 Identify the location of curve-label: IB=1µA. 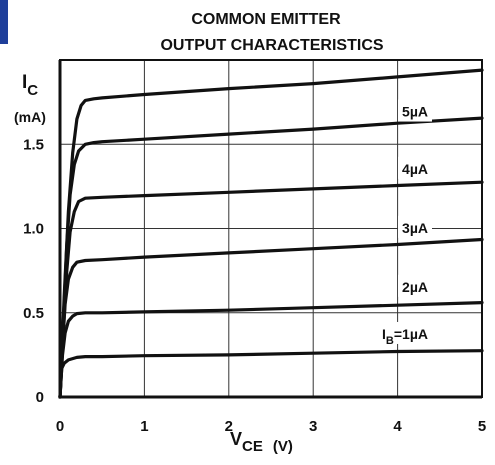
(405, 336).